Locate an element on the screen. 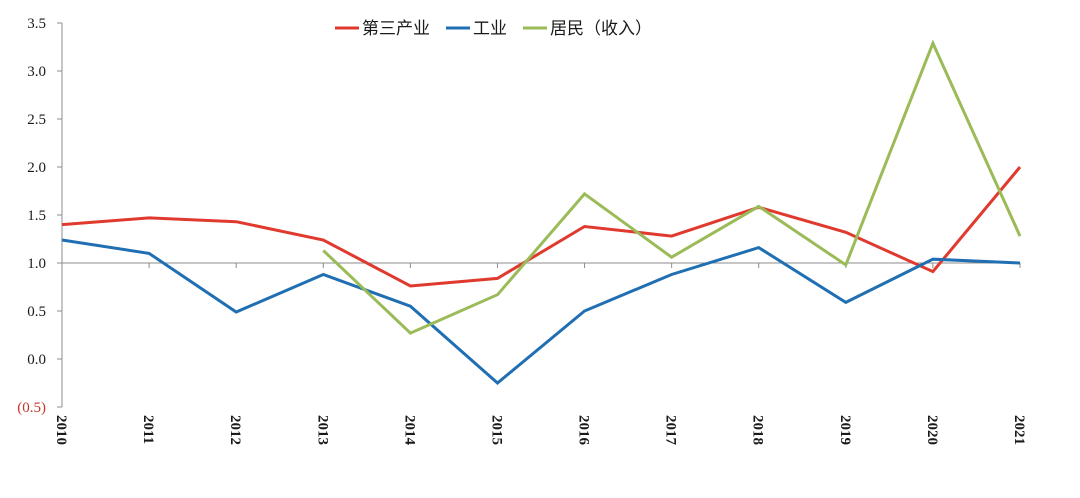 The width and height of the screenshot is (1080, 498). legend-entry-3: 居民（收入） is located at coordinates (587, 29).